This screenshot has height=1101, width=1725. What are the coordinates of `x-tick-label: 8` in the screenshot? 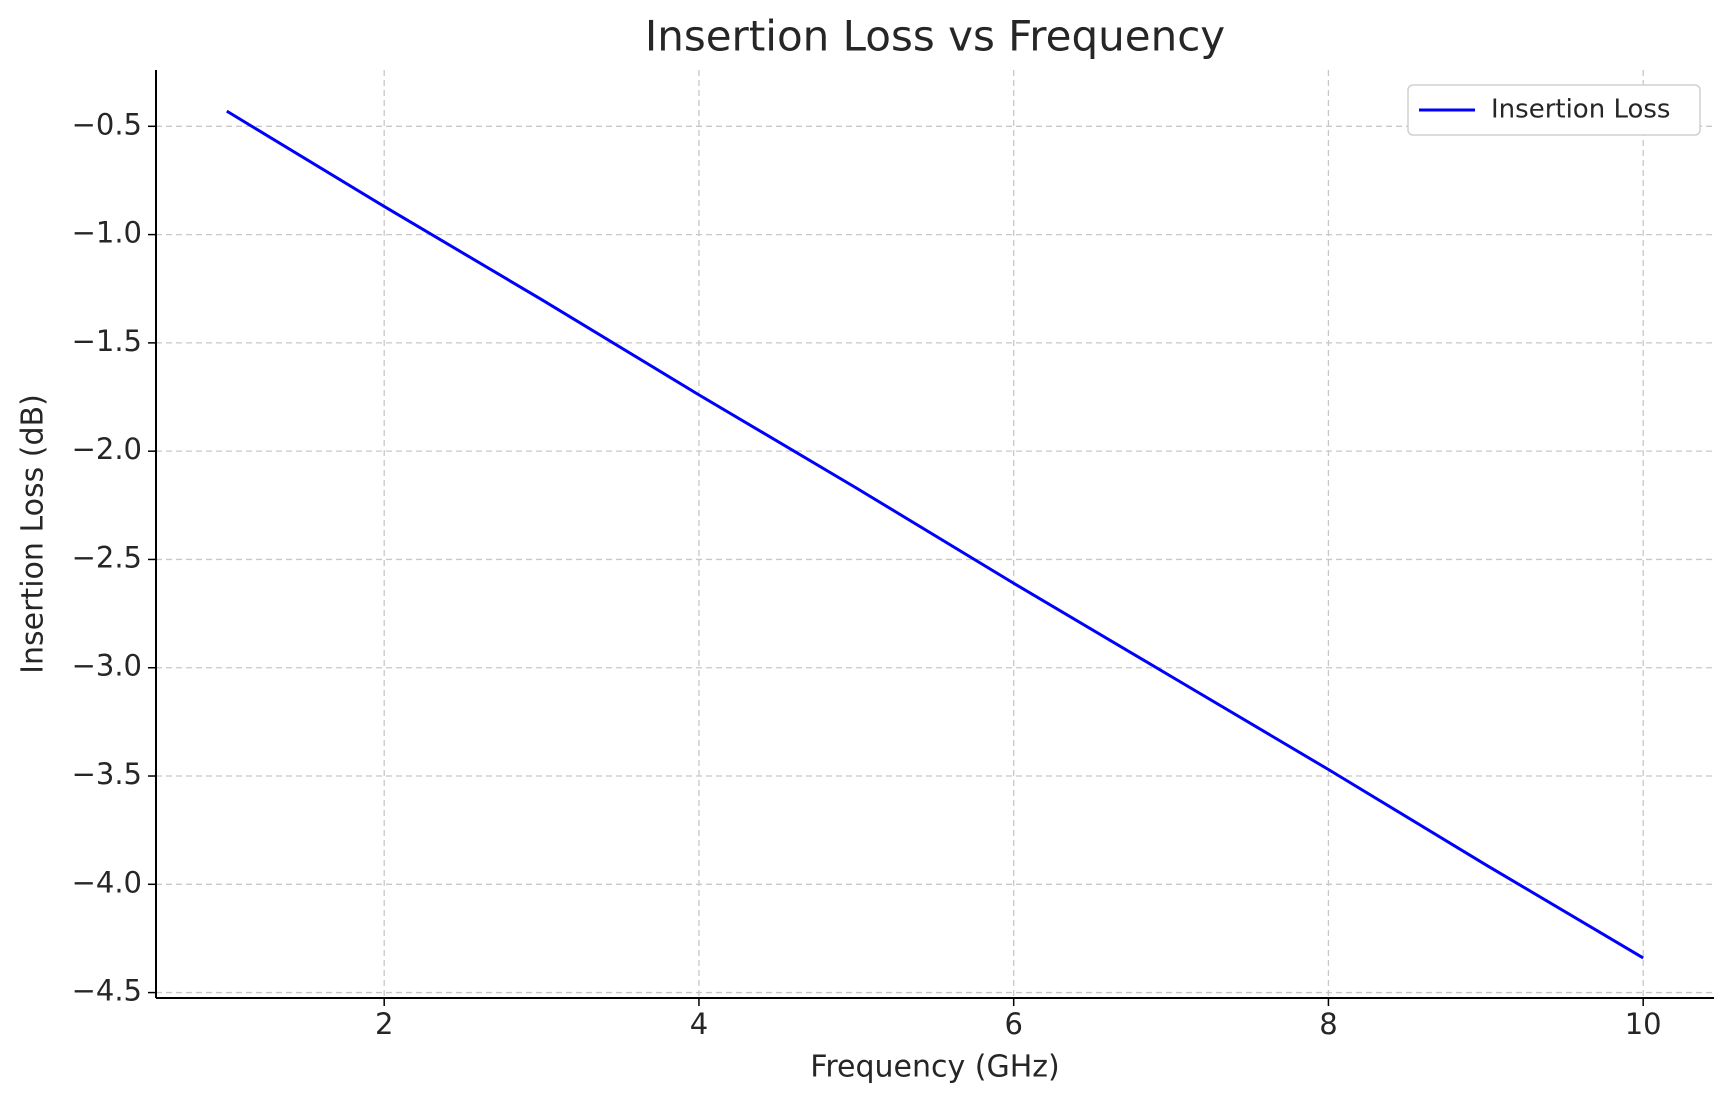 It's located at (1328, 1024).